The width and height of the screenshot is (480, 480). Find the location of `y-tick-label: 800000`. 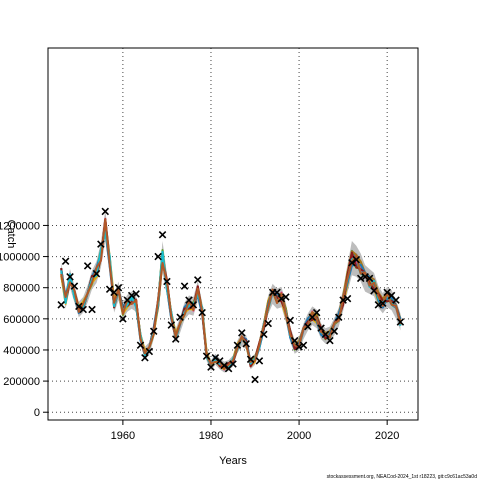

y-tick-label: 800000 is located at coordinates (21, 289).